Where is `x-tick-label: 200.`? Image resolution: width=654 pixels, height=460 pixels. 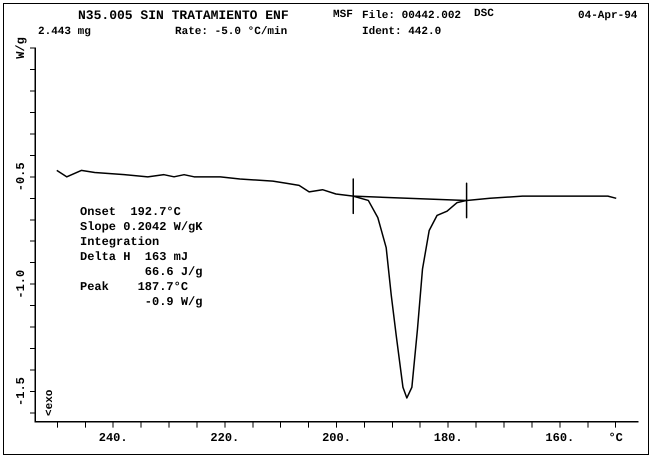 x-tick-label: 200. is located at coordinates (336, 437).